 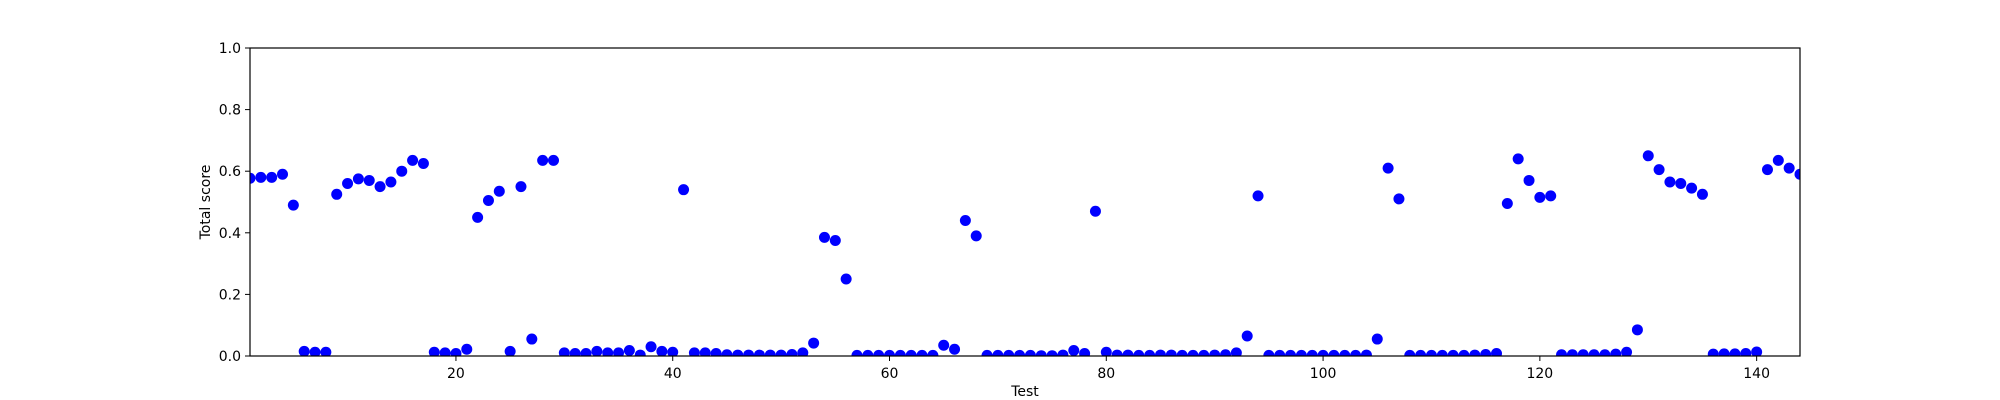 I want to click on y-tick-label: 0.0, so click(x=230, y=357).